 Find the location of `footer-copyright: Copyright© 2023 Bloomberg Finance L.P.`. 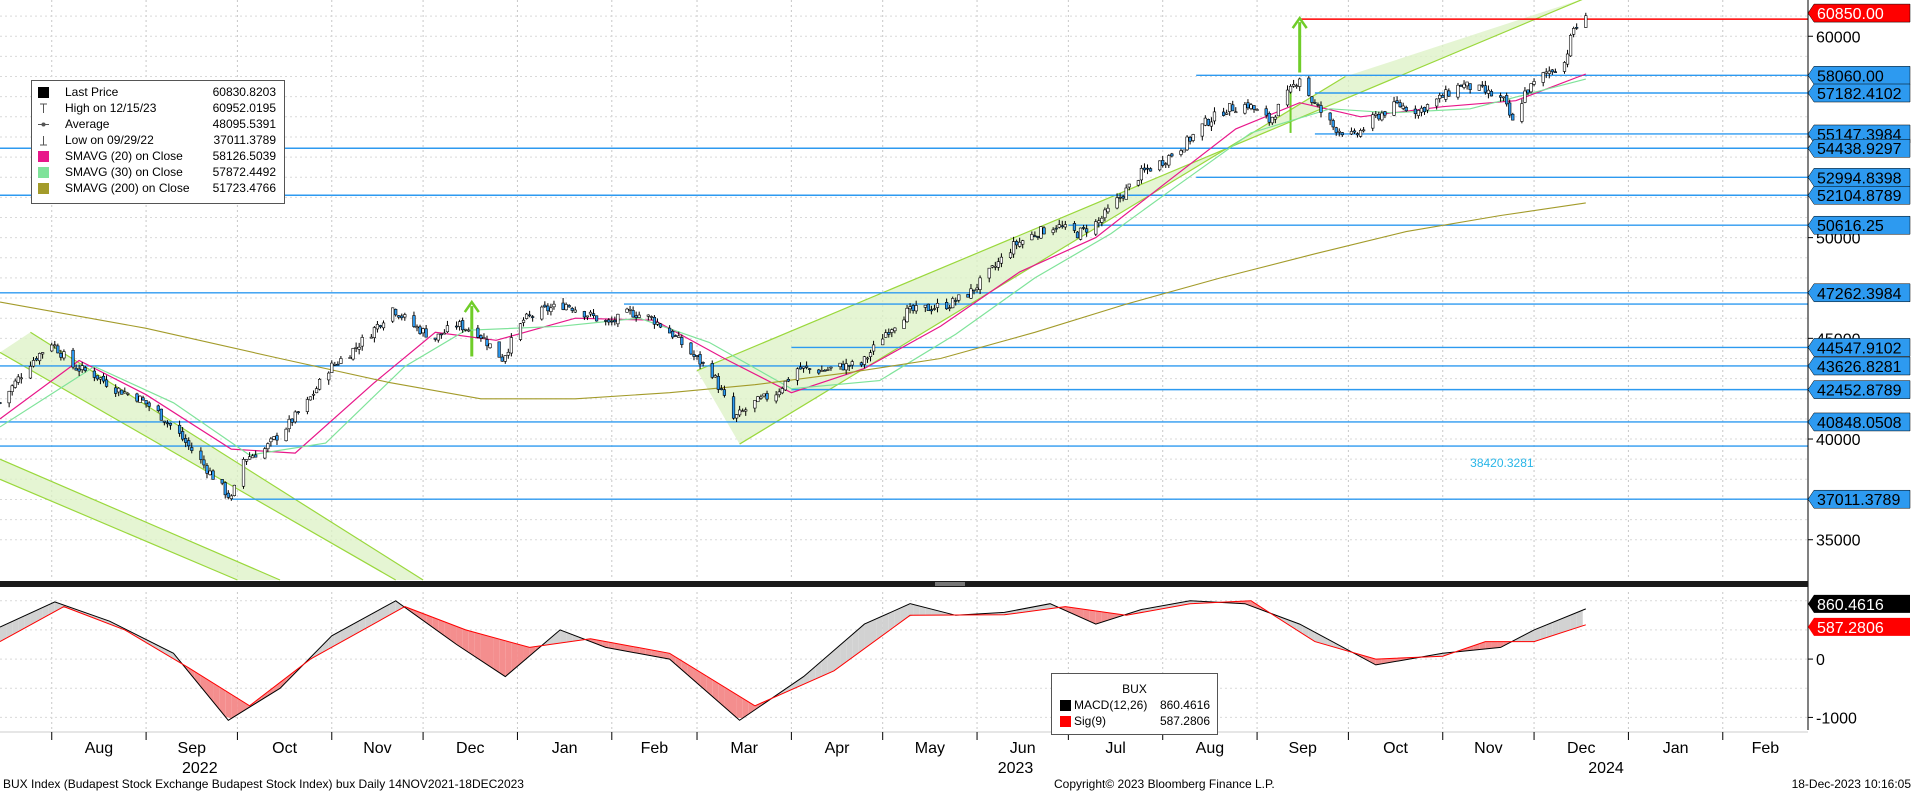

footer-copyright: Copyright© 2023 Bloomberg Finance L.P. is located at coordinates (1164, 784).